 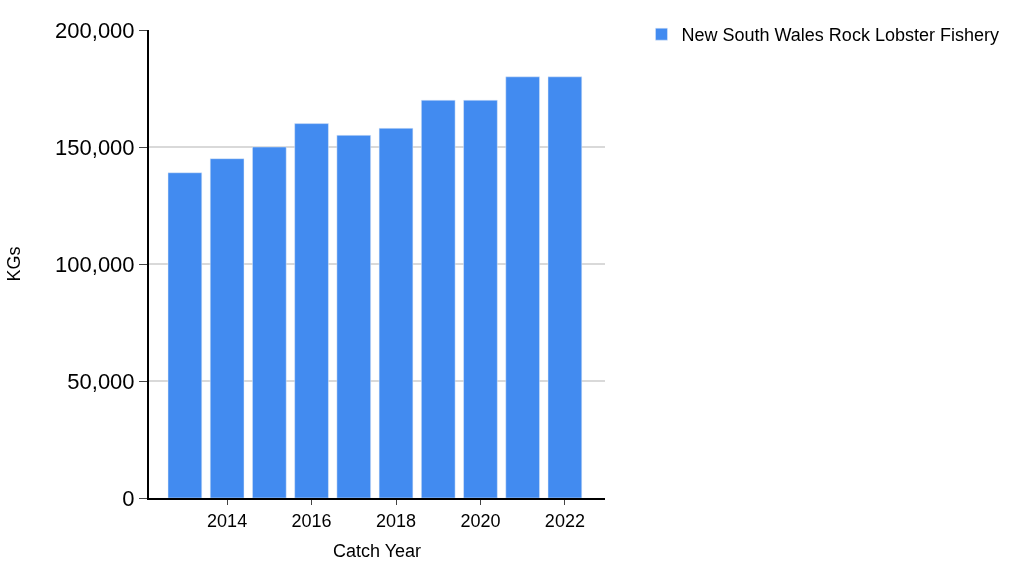 What do you see at coordinates (227, 520) in the screenshot?
I see `x-tick-label: 2014` at bounding box center [227, 520].